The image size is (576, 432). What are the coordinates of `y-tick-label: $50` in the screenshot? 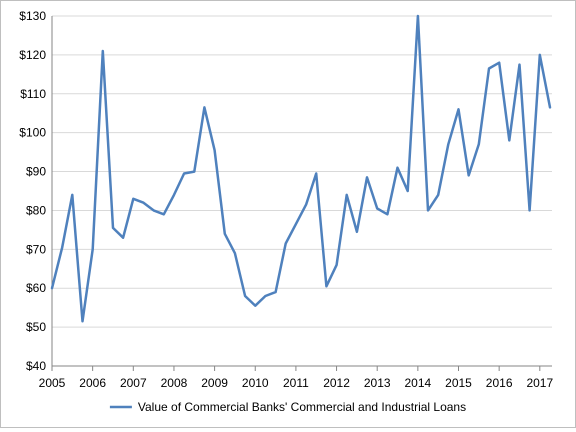 It's located at (36, 327).